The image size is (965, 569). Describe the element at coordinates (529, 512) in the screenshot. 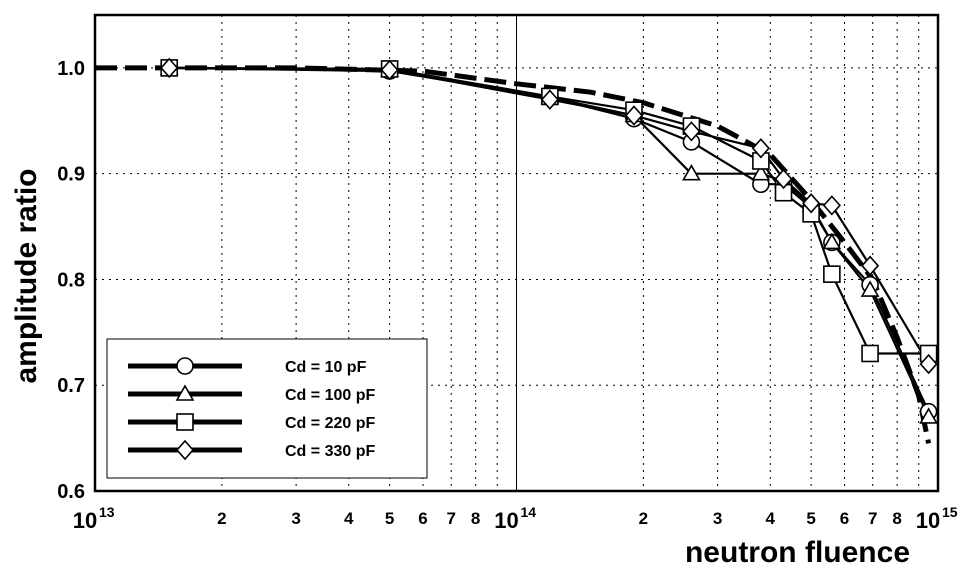

I see `x-tick-exponent: 14` at that location.